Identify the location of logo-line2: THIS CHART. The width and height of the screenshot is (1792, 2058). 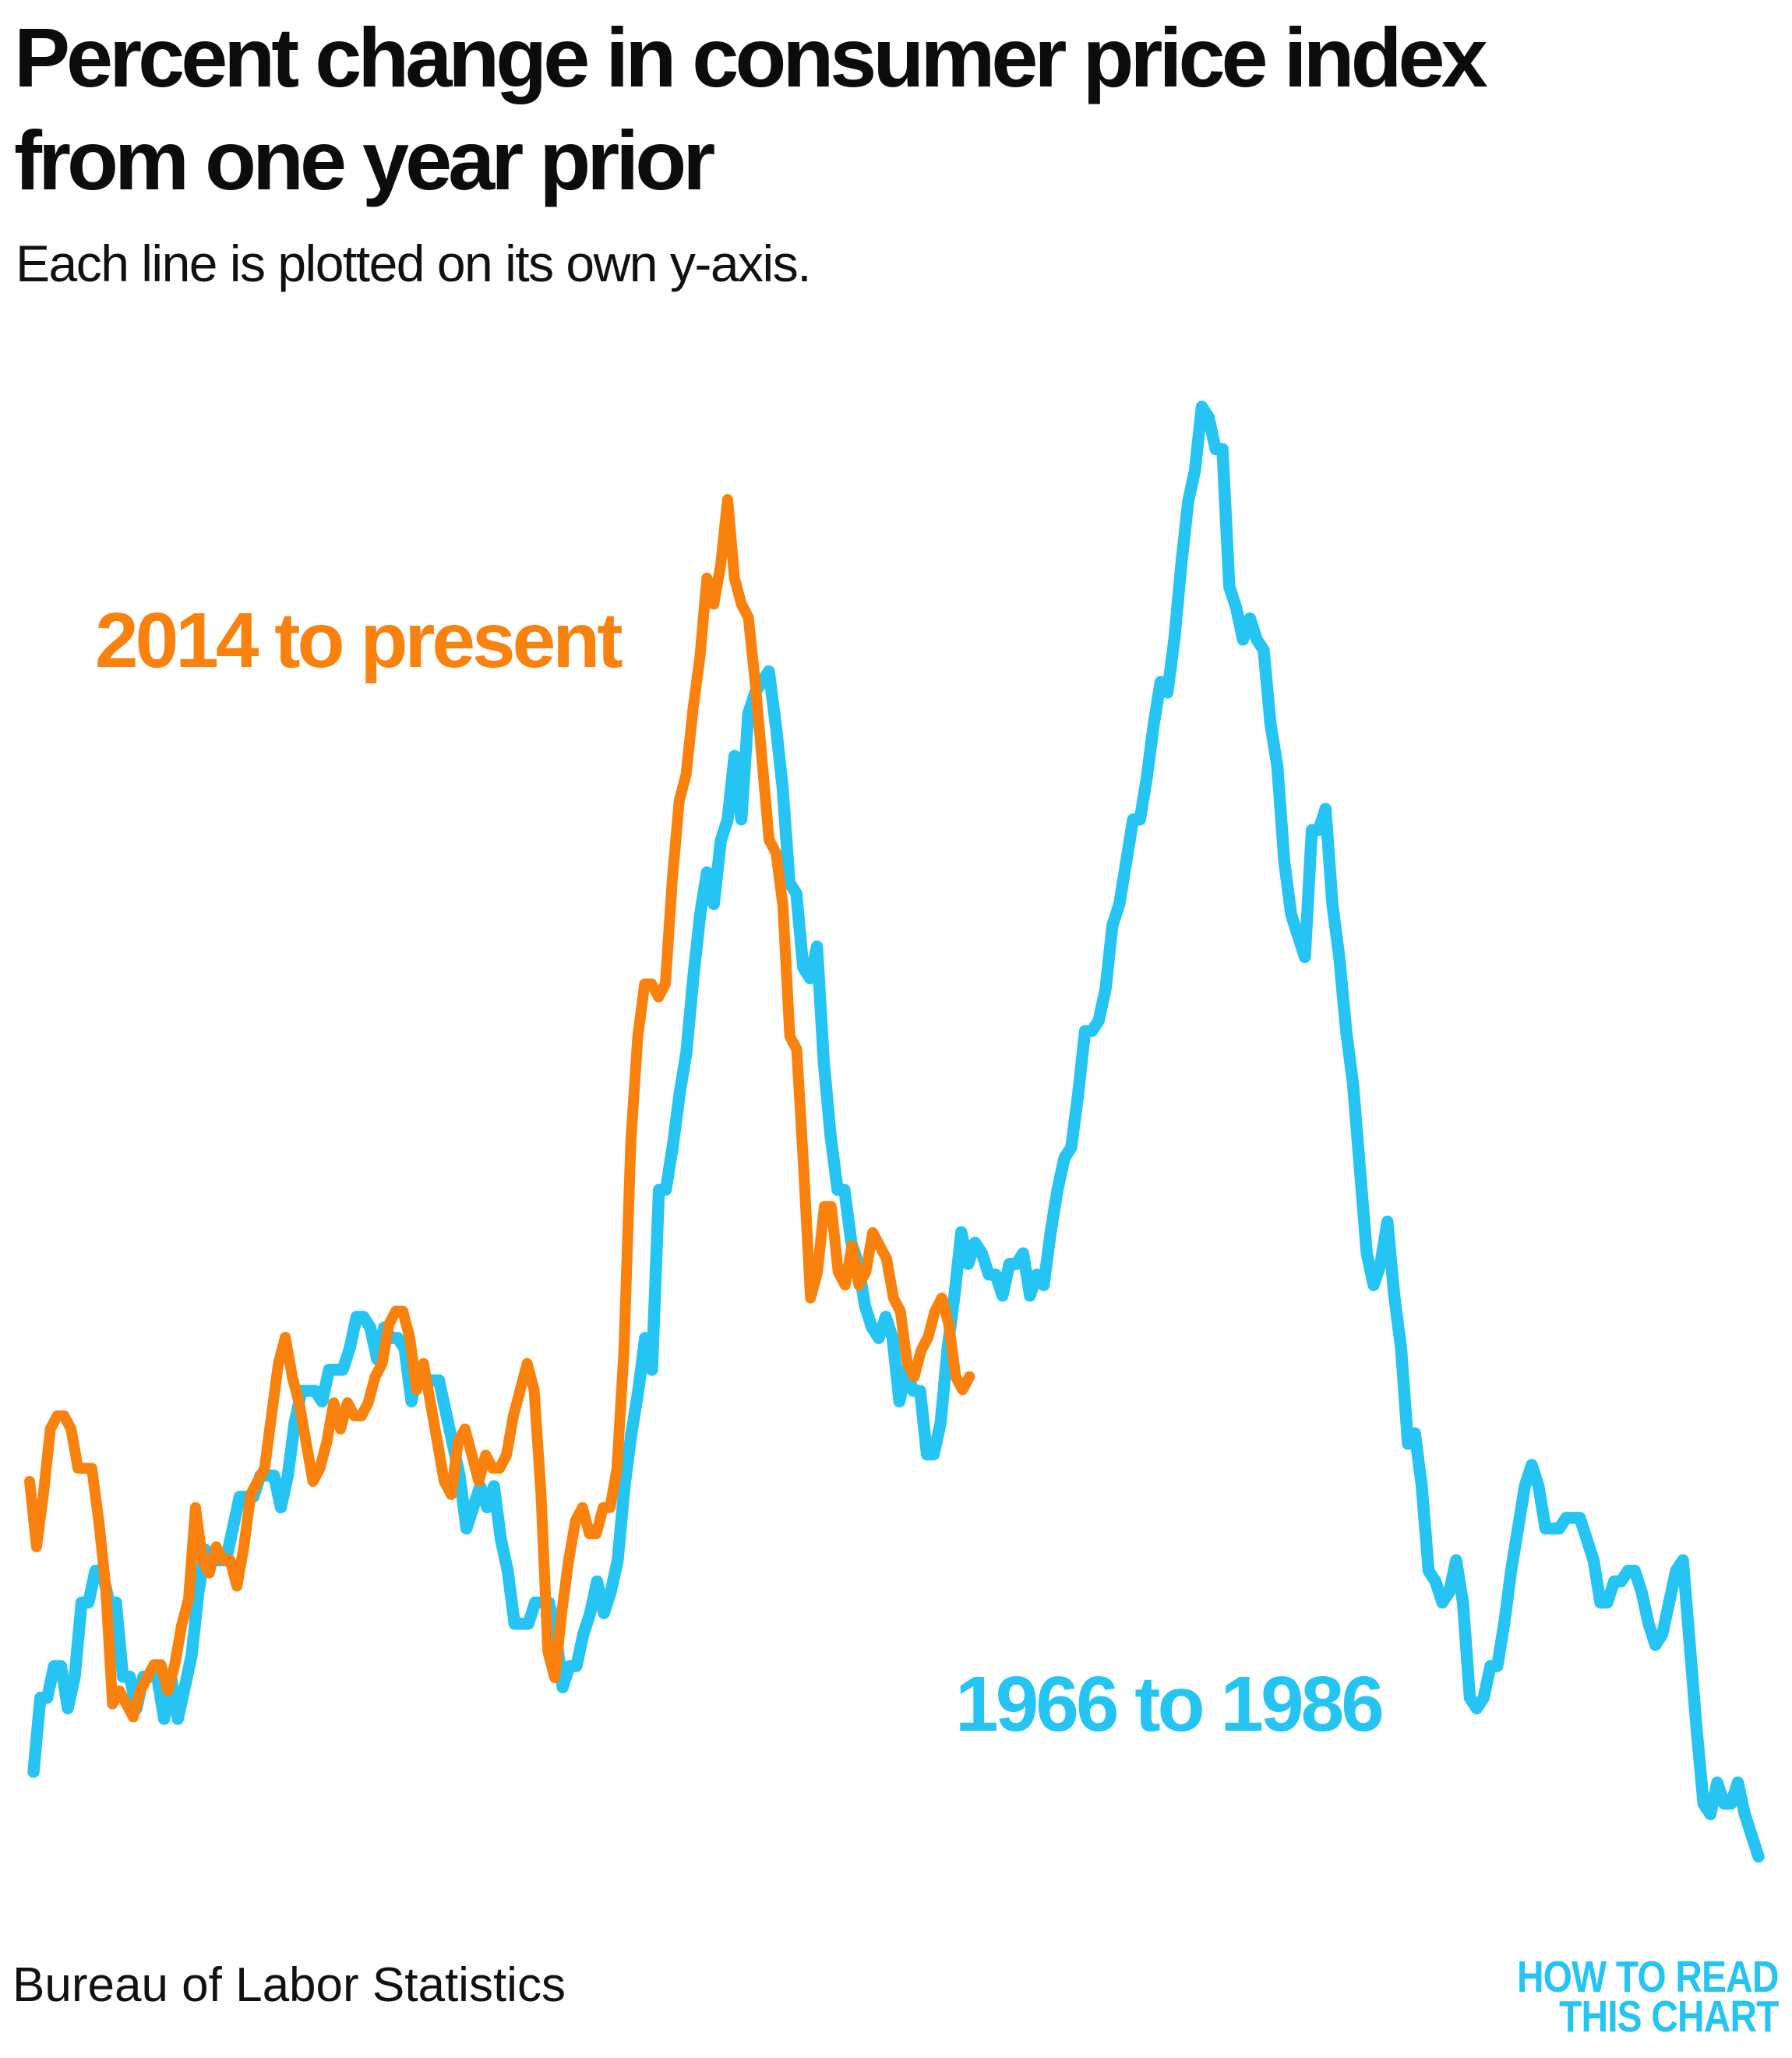
(1669, 2017).